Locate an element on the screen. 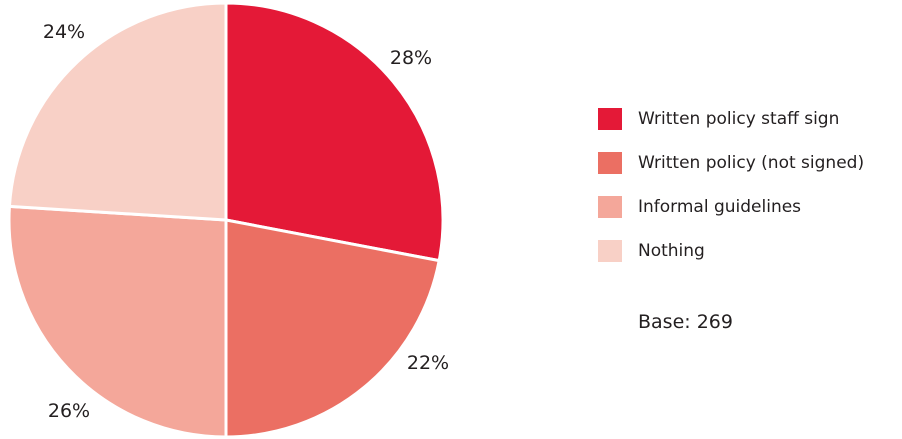 The image size is (902, 439). legend-item-written-policy-not-signed: Written policy (not signed) is located at coordinates (731, 163).